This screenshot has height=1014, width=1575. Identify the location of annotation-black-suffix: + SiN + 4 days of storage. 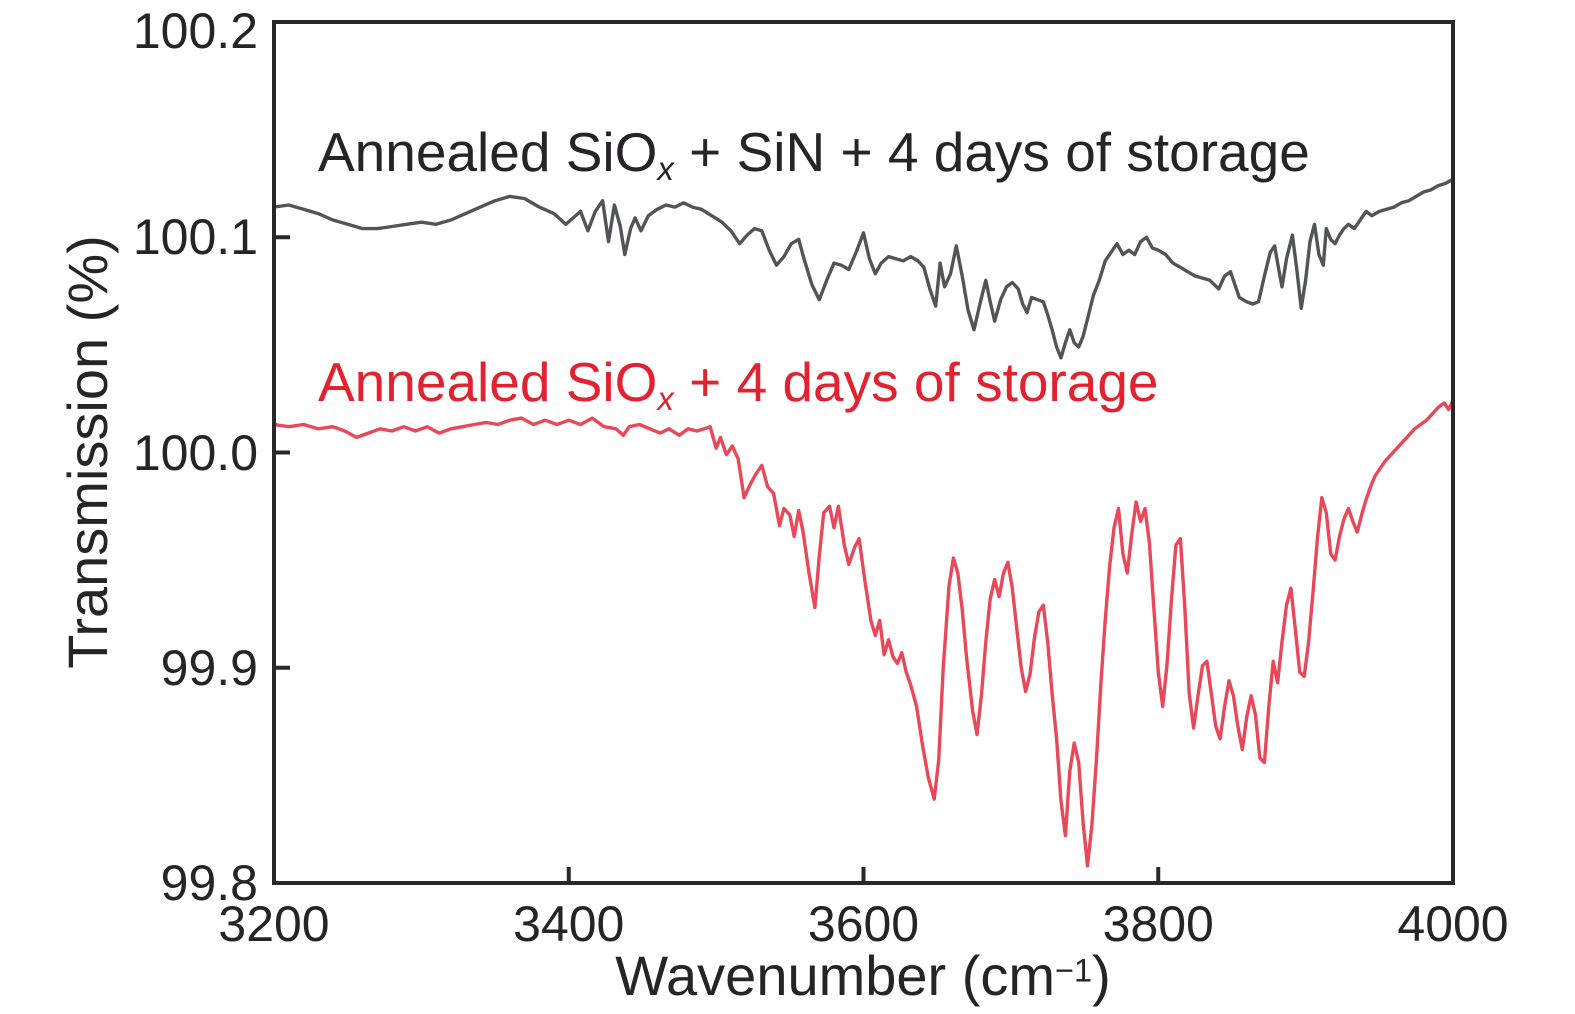
(991, 152).